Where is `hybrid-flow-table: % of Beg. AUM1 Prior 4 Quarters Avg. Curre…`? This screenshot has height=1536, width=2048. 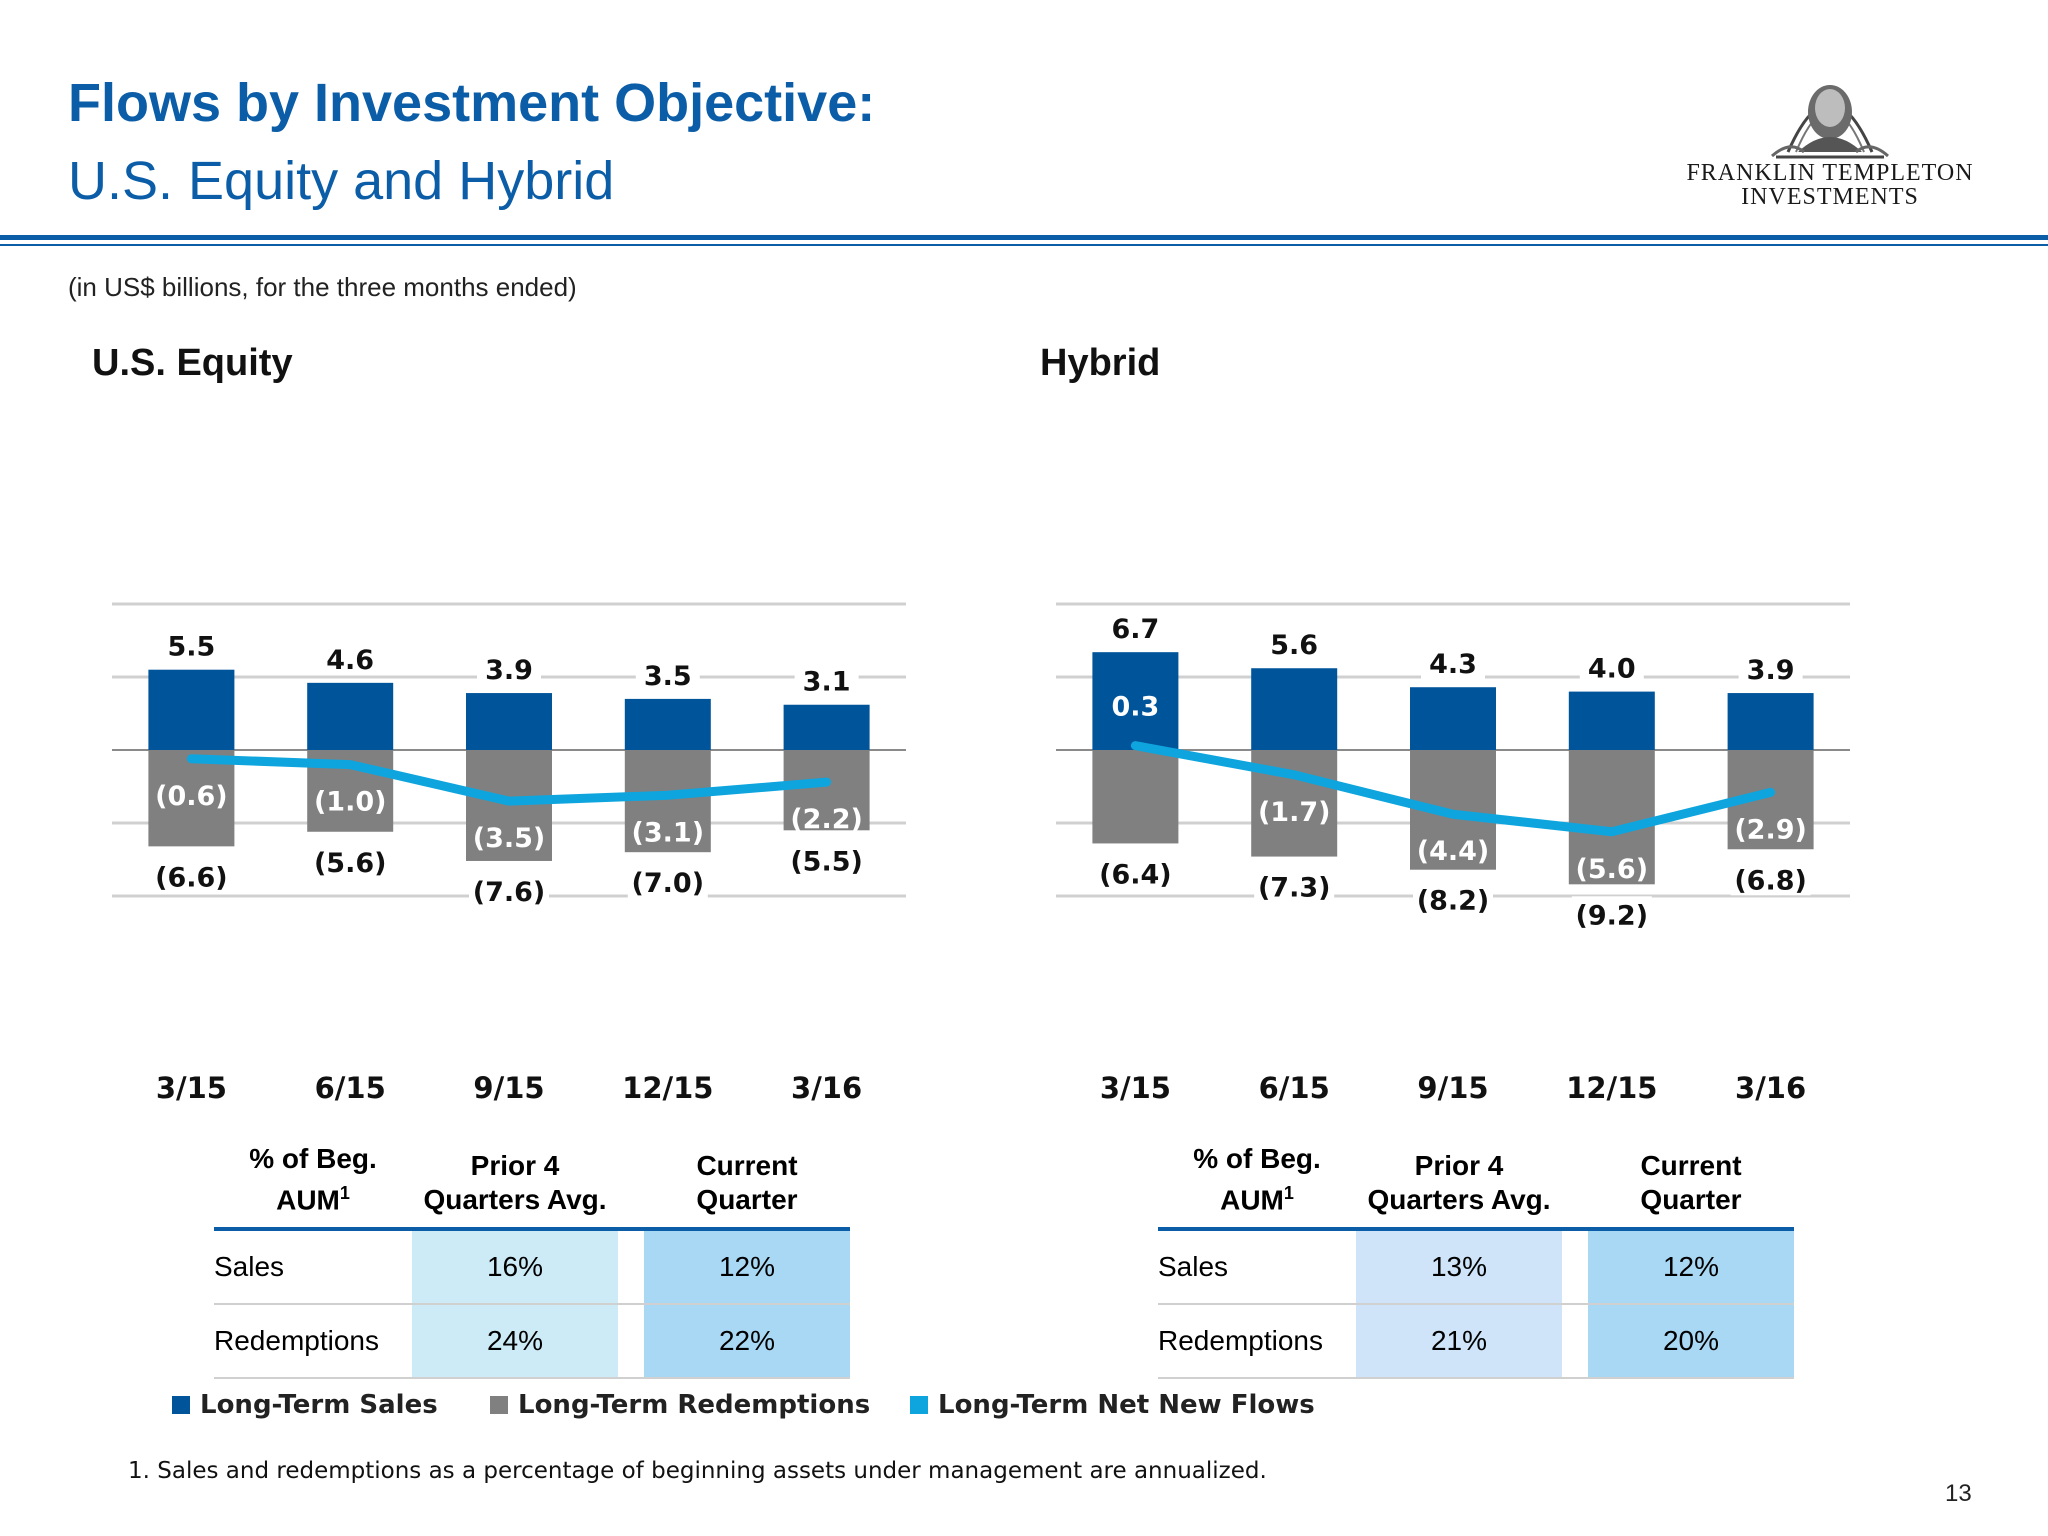 hybrid-flow-table: % of Beg. AUM1 Prior 4 Quarters Avg. Curre… is located at coordinates (1476, 1258).